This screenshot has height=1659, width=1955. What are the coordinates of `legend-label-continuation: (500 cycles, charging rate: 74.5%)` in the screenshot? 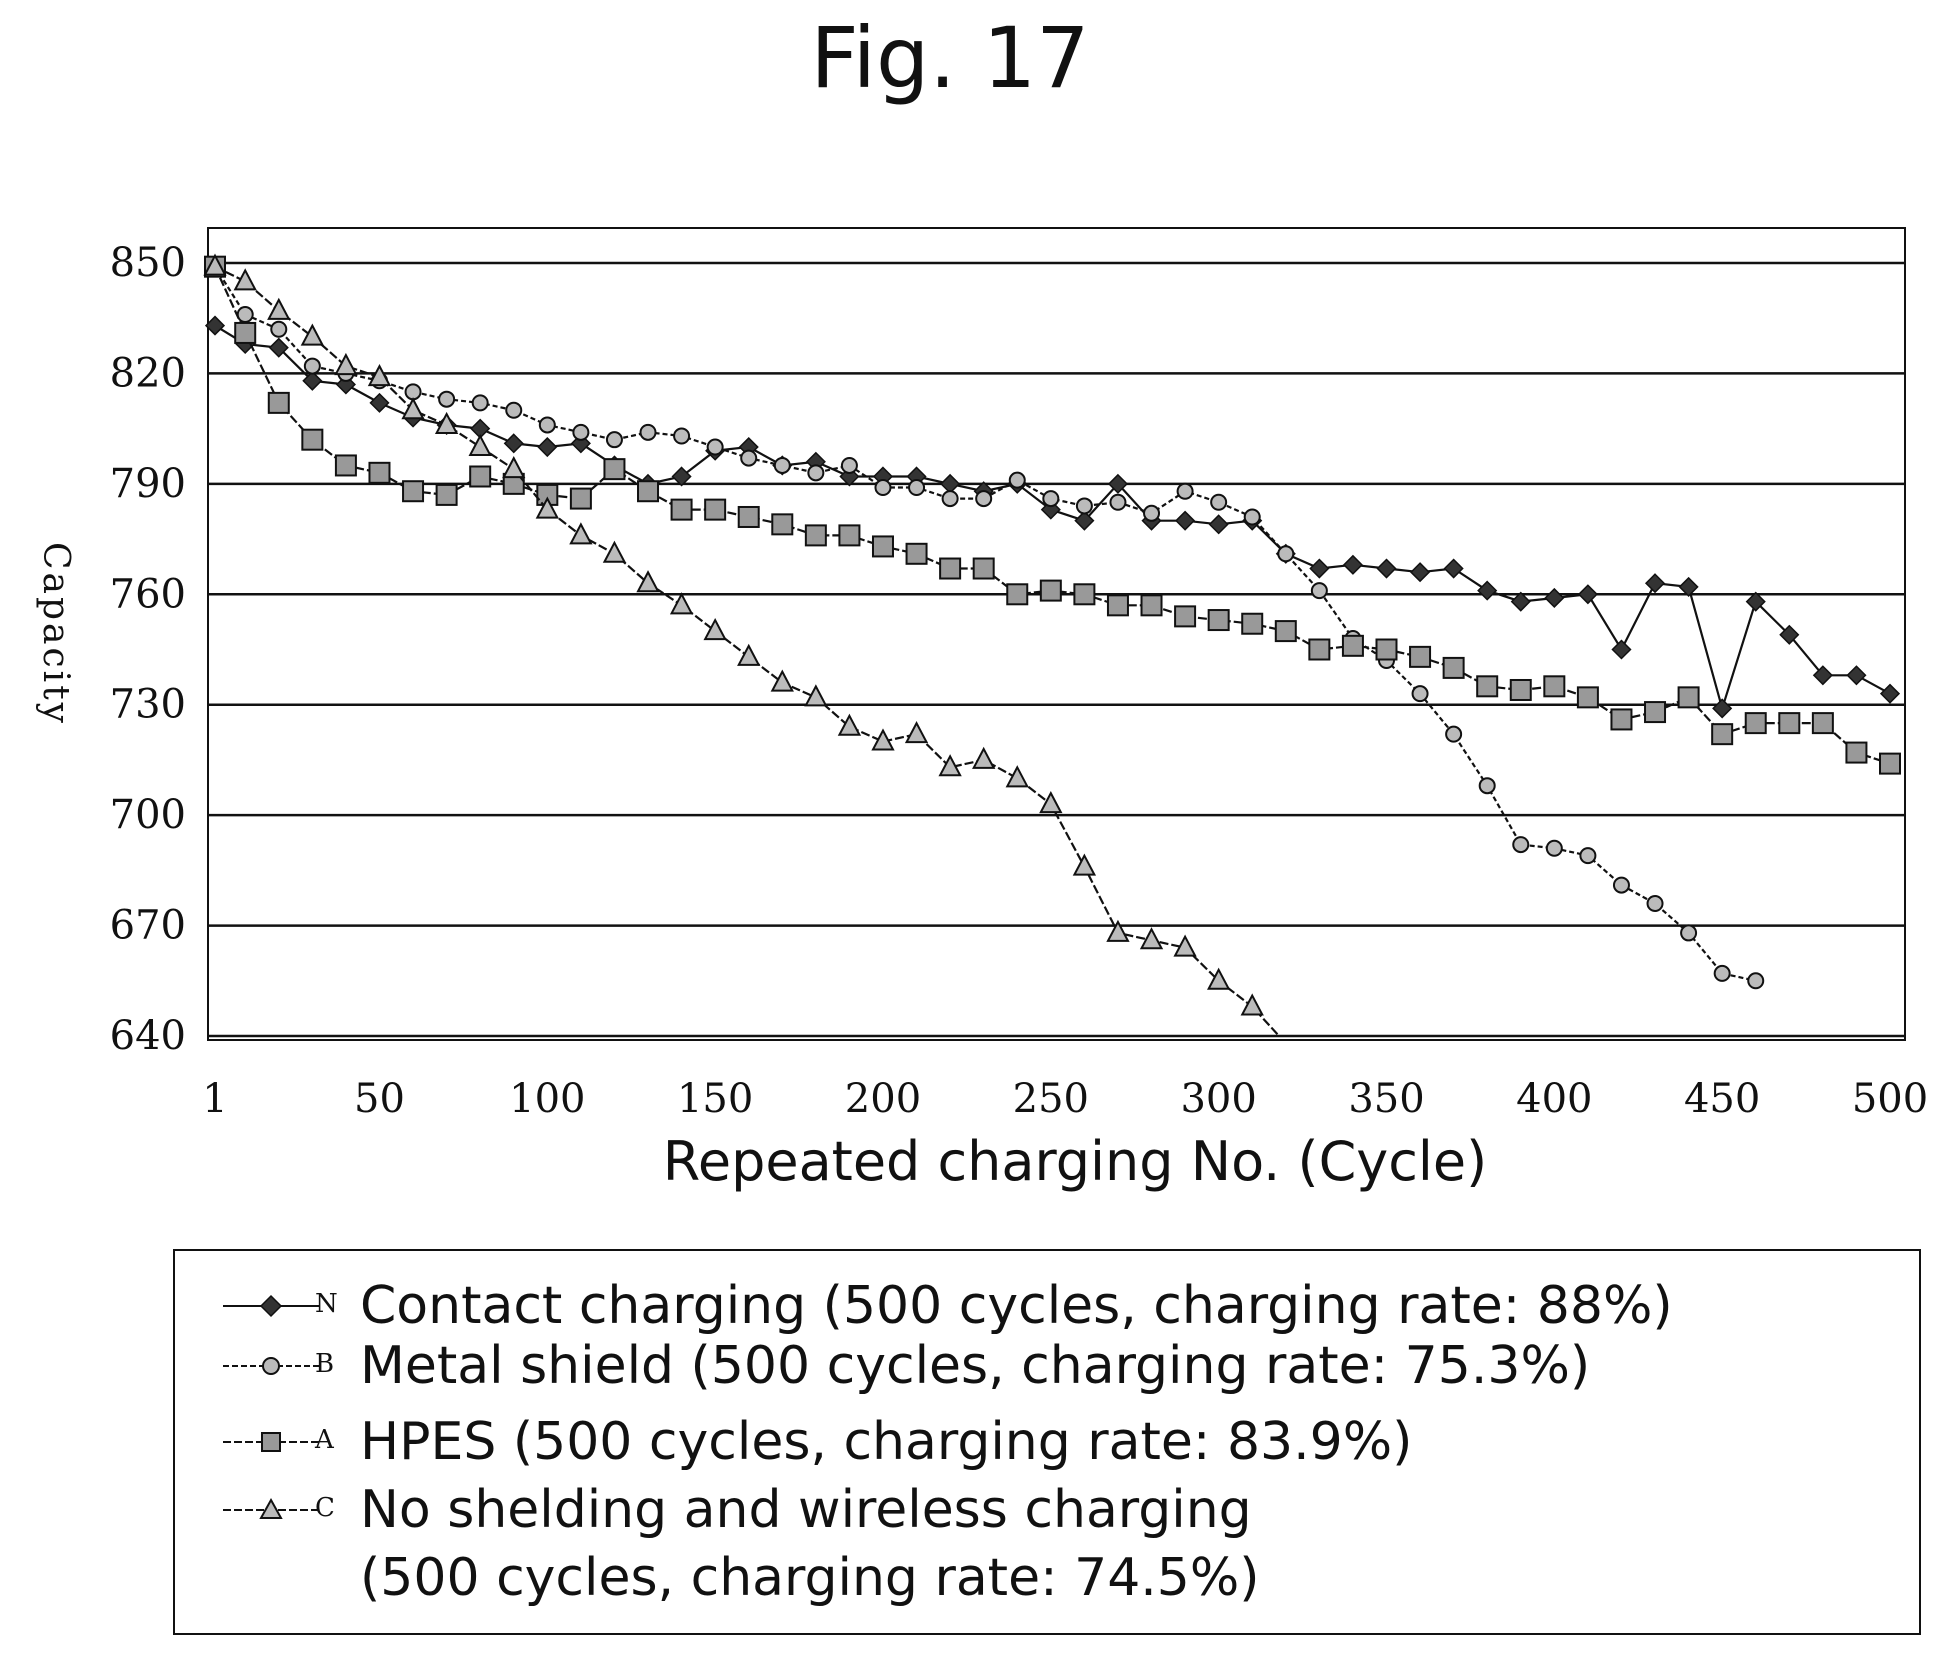 It's located at (810, 1578).